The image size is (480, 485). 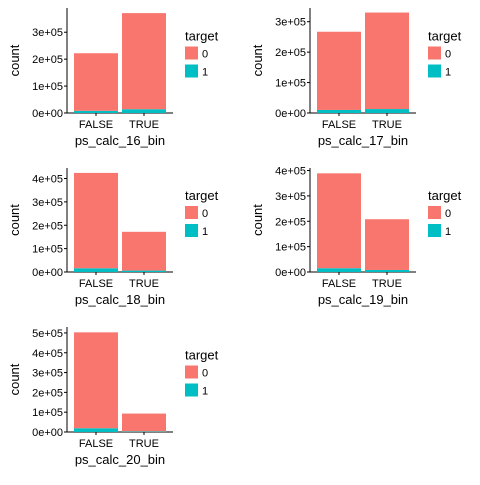 What do you see at coordinates (290, 23) in the screenshot?
I see `panel-2-y-tick-label: 3e+05` at bounding box center [290, 23].